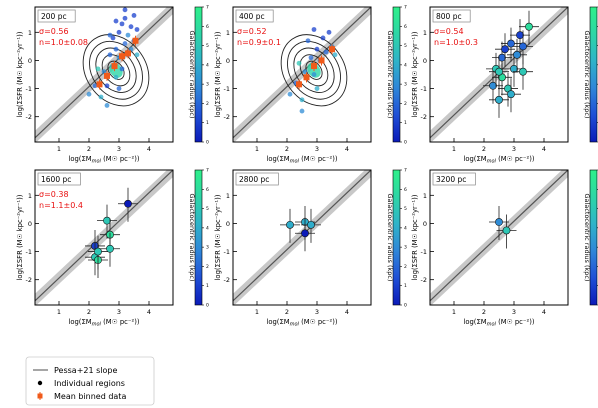 The image size is (598, 408). What do you see at coordinates (449, 16) in the screenshot?
I see `panel-label-text: 800 pc` at bounding box center [449, 16].